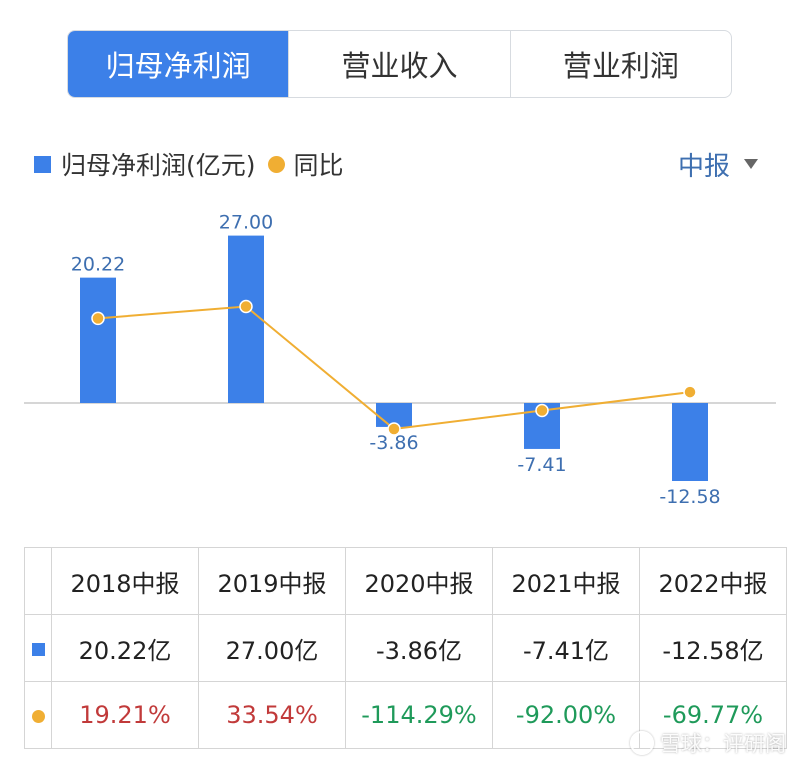  Describe the element at coordinates (272, 581) in the screenshot. I see `table-header-cell: 2019中报` at that location.